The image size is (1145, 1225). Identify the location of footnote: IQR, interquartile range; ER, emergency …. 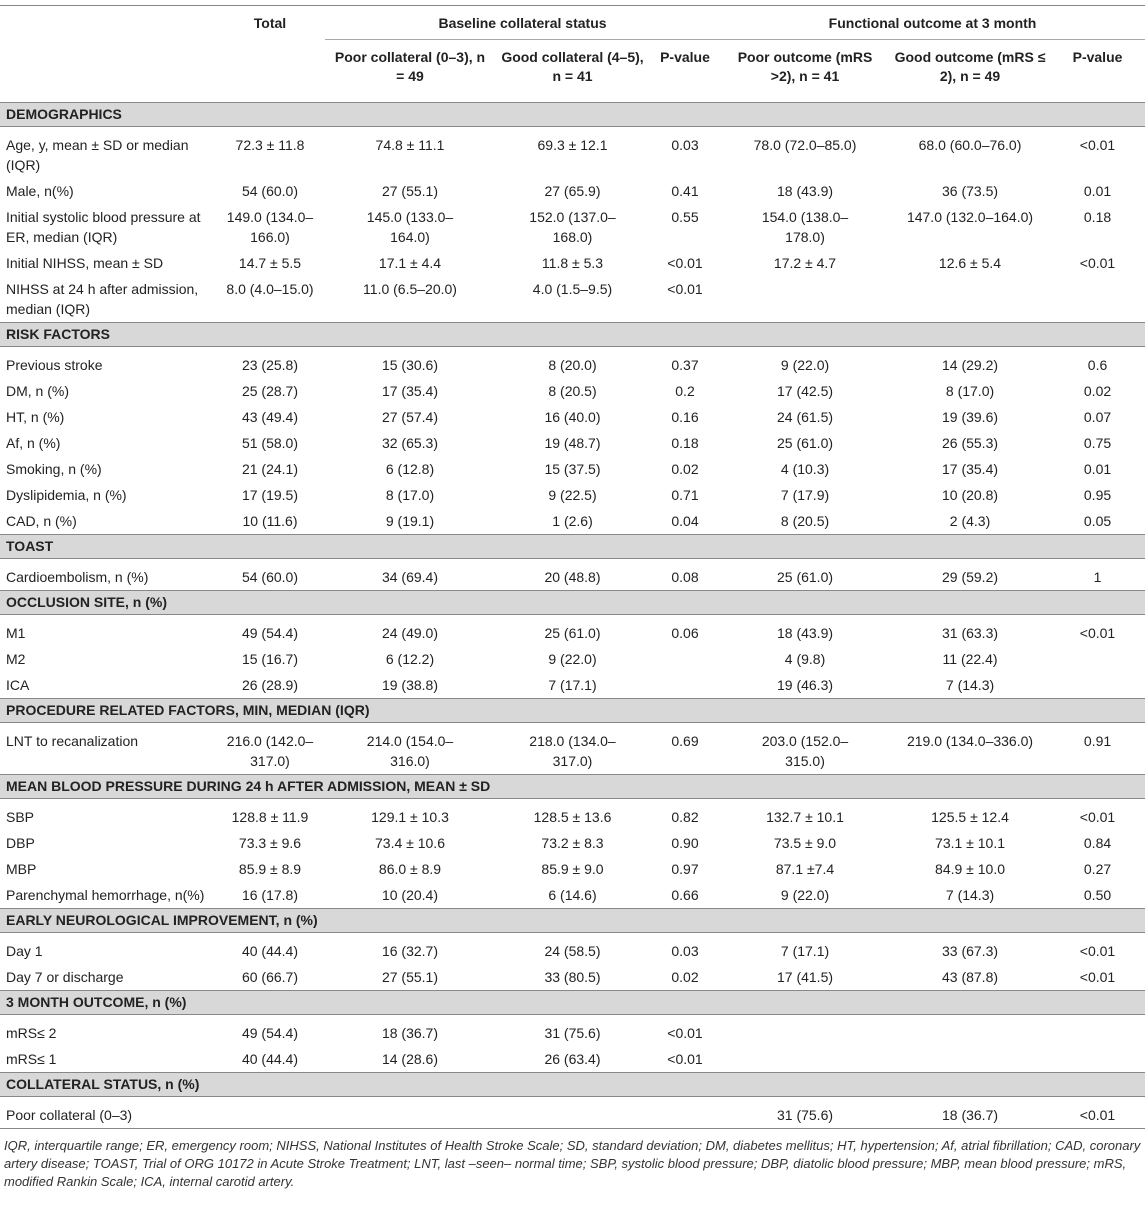
(572, 1163).